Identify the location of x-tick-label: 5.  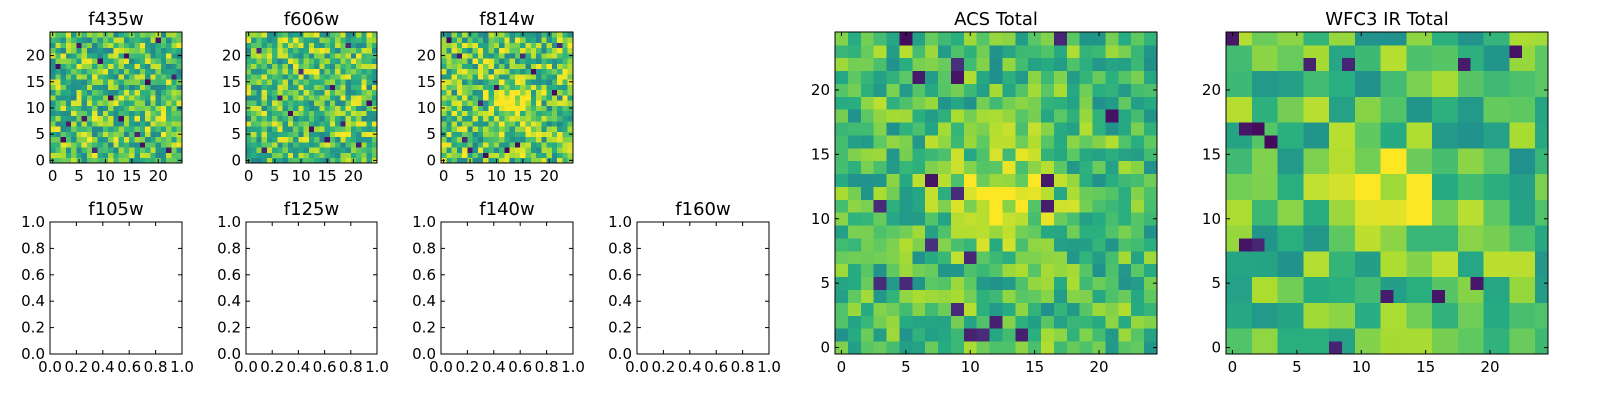
(275, 176).